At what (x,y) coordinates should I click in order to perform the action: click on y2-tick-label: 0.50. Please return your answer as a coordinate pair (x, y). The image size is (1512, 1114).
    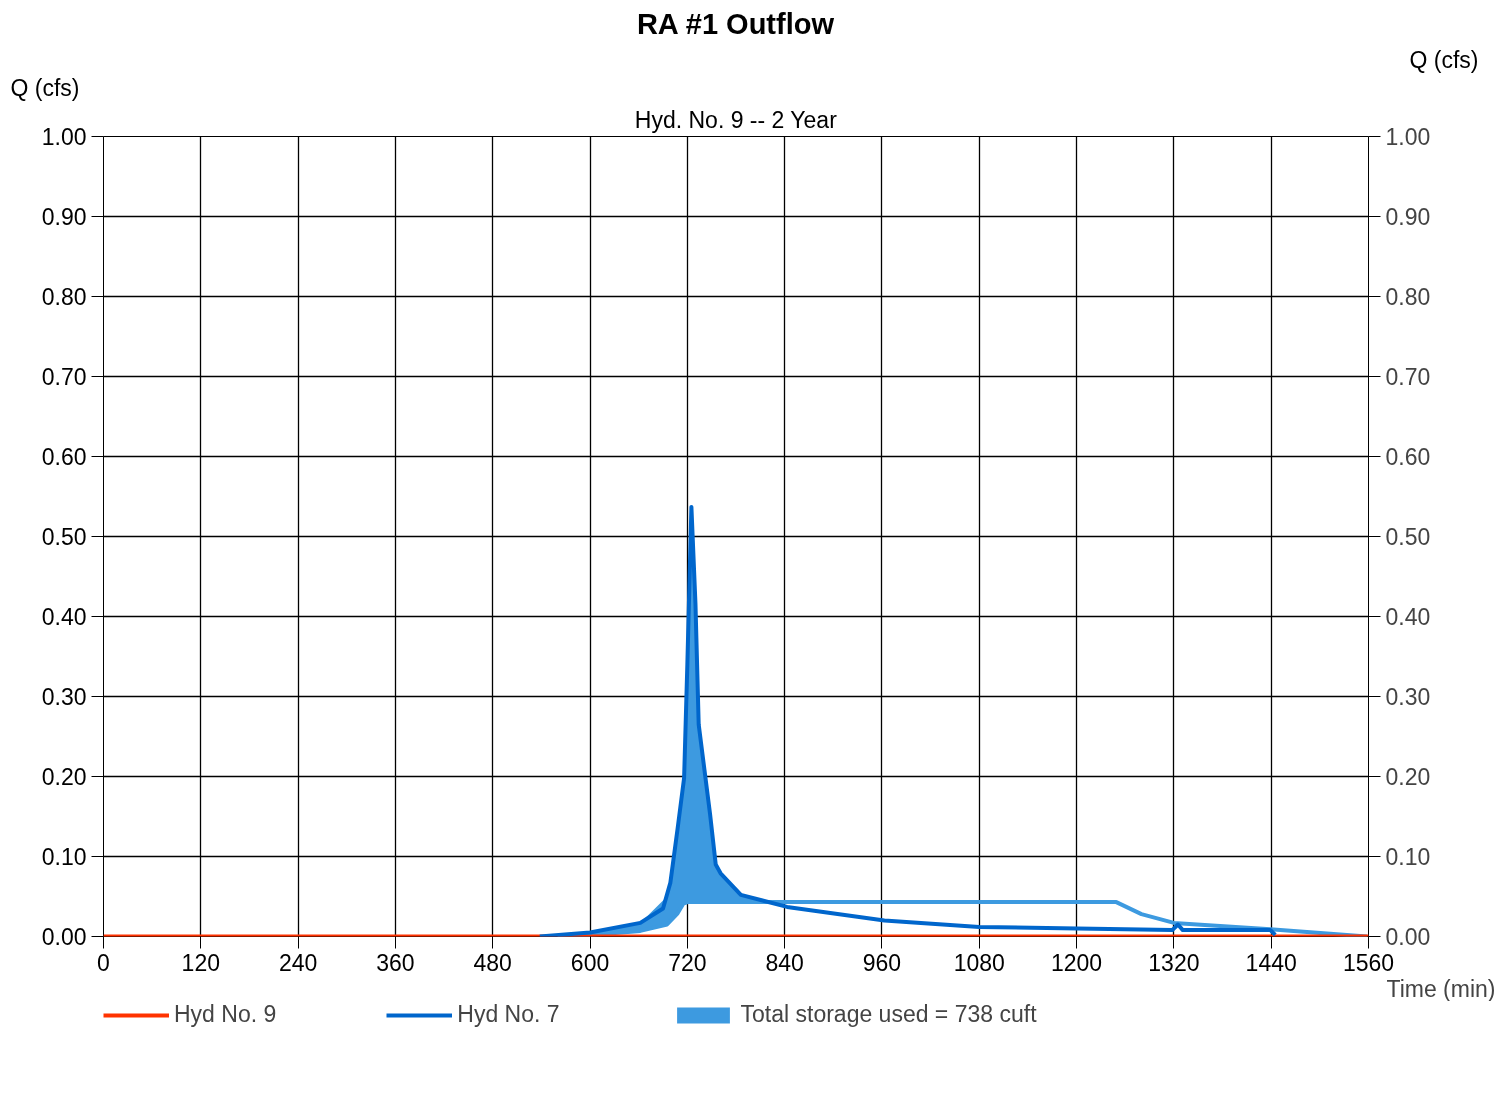
    Looking at the image, I should click on (1408, 537).